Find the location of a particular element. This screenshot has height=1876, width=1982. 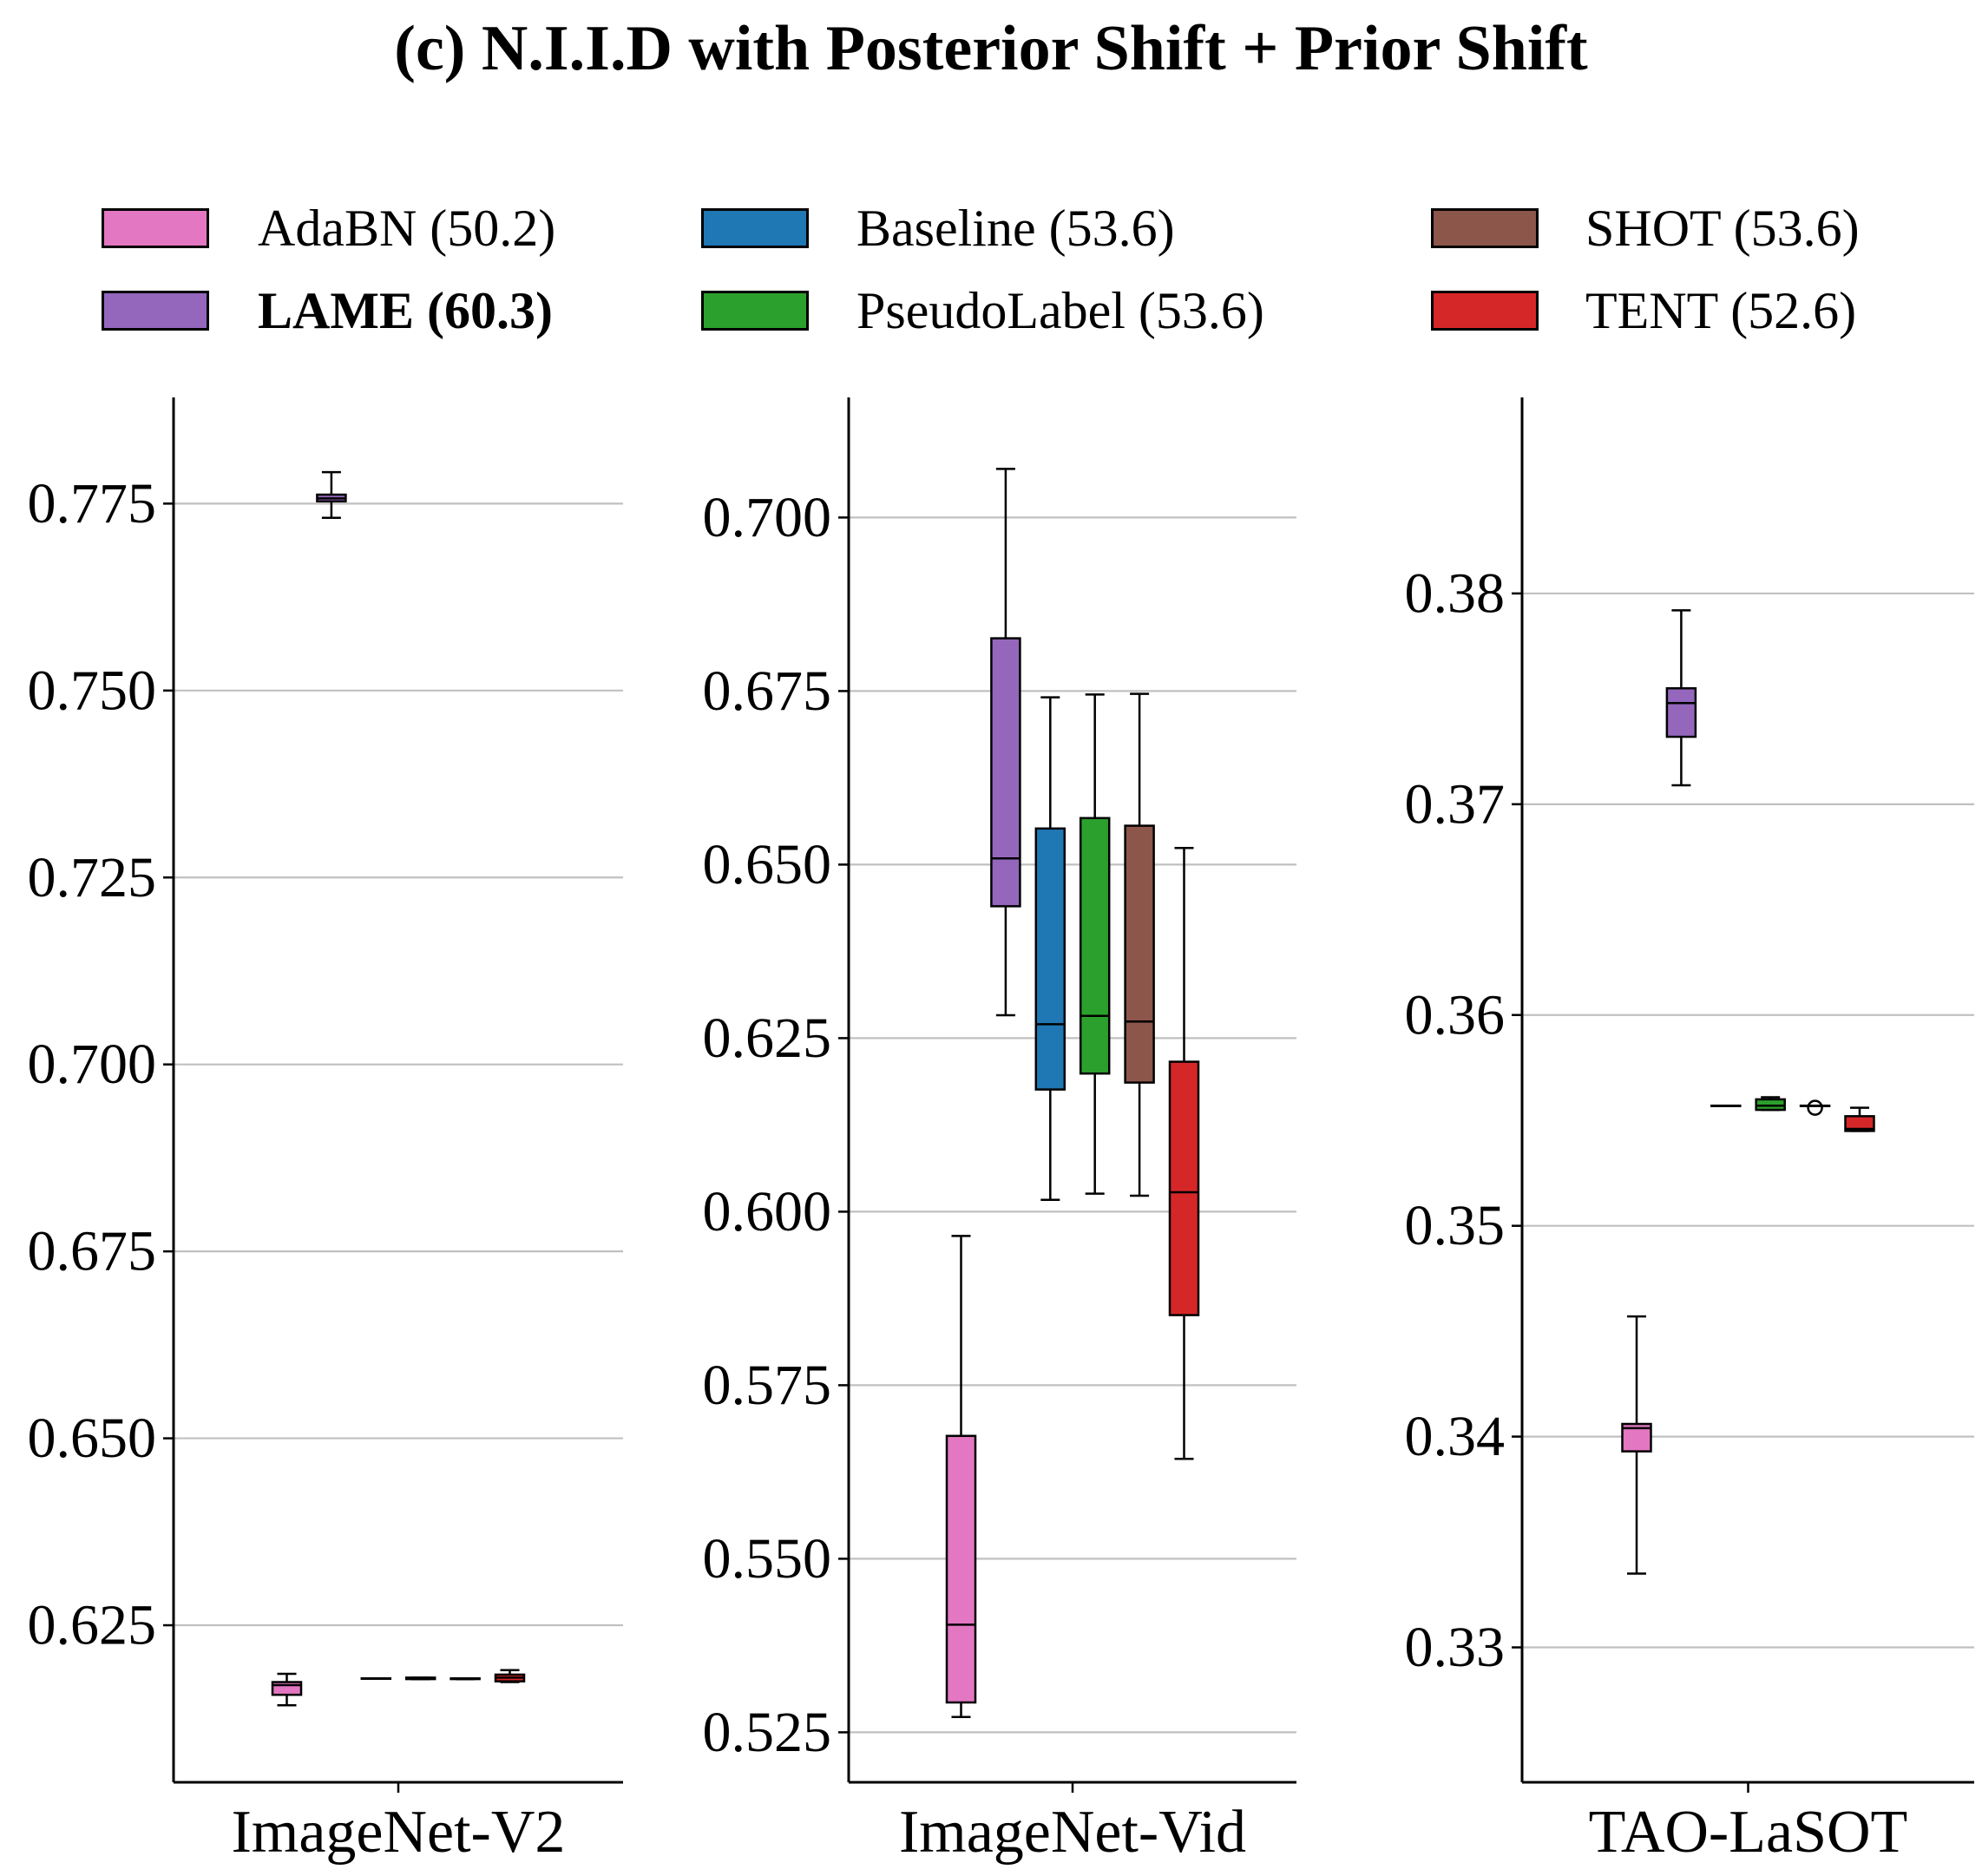

legend-item-baseline: Baseline (53.6) is located at coordinates (938, 228).